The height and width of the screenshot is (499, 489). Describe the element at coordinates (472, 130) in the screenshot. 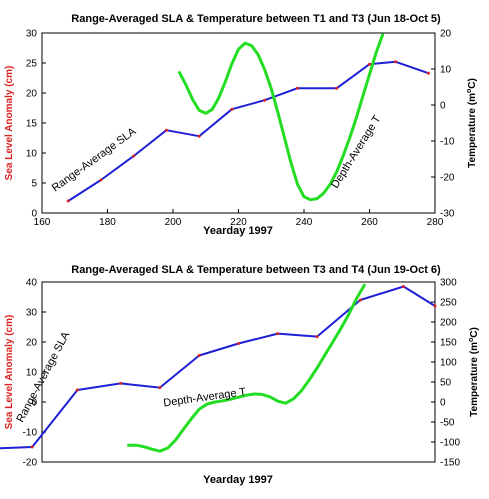

I see `chart-1-y-right-label-main: Temperature (m` at that location.